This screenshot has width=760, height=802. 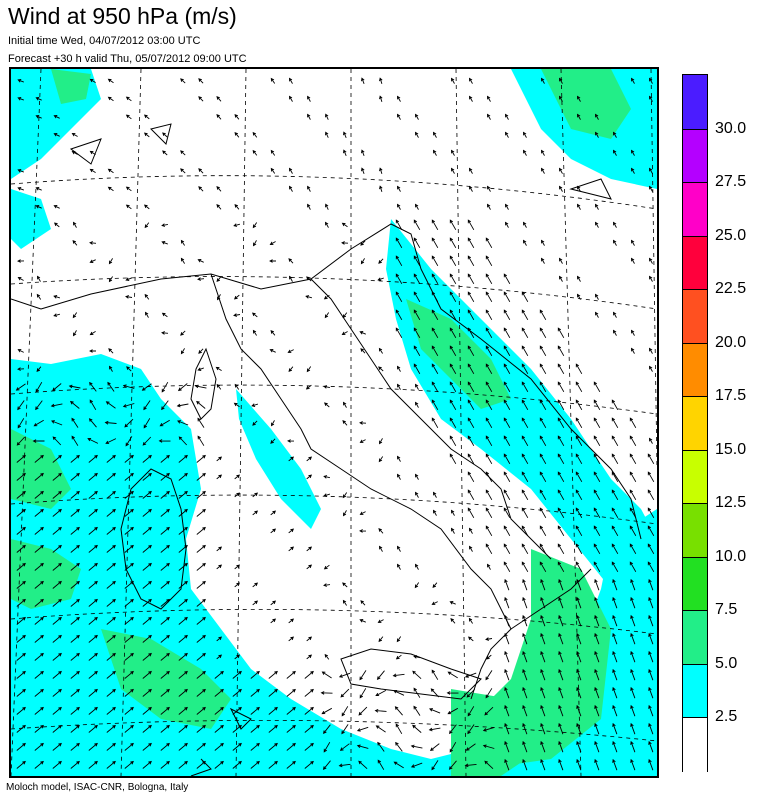 I want to click on shade-northeast-green, so click(x=586, y=104).